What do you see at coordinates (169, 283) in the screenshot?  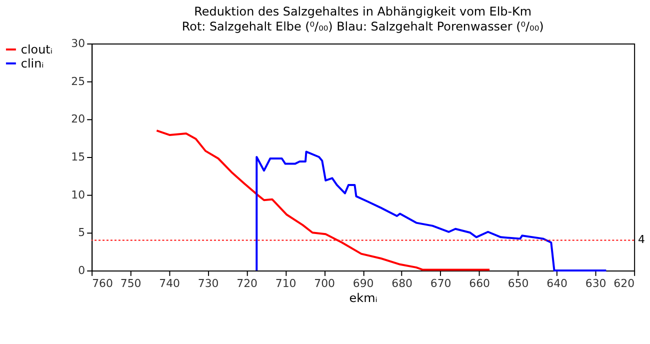 I see `x-tick-label: 740` at bounding box center [169, 283].